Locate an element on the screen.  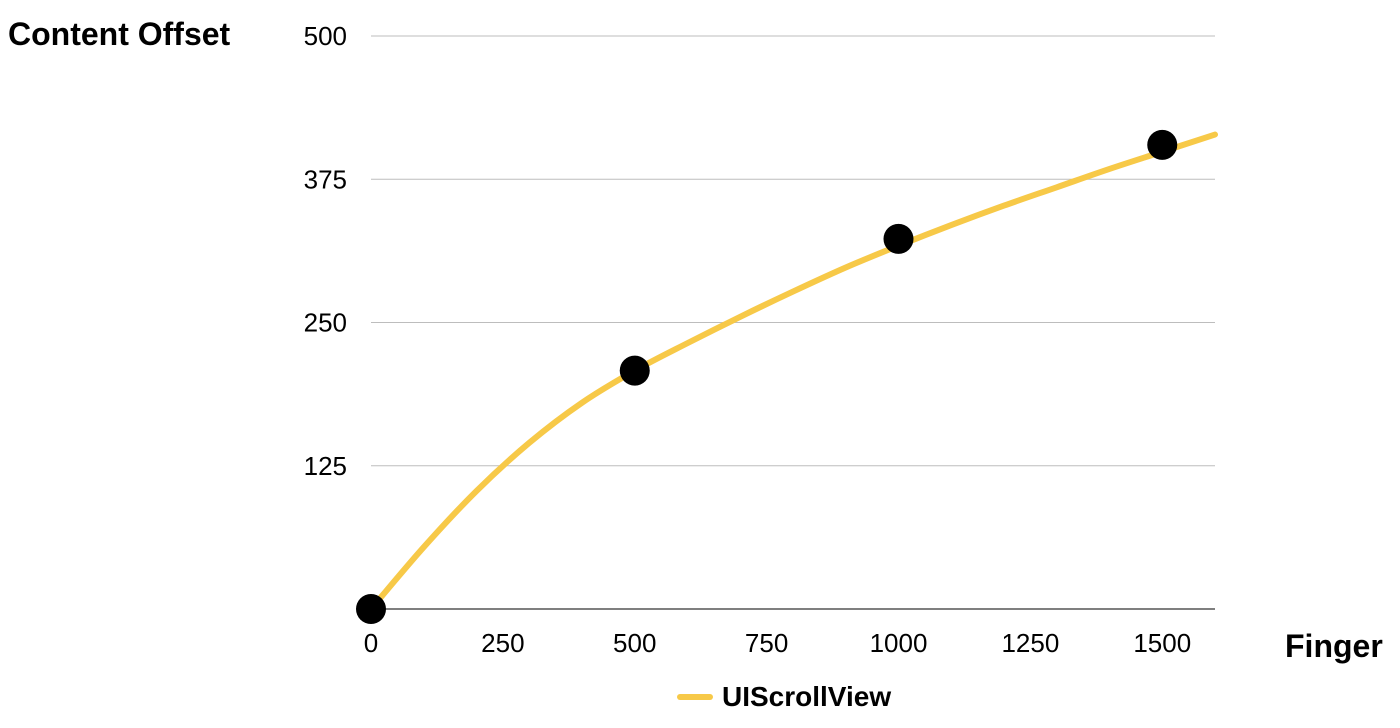
y-axis-label: Content Offset is located at coordinates (119, 34).